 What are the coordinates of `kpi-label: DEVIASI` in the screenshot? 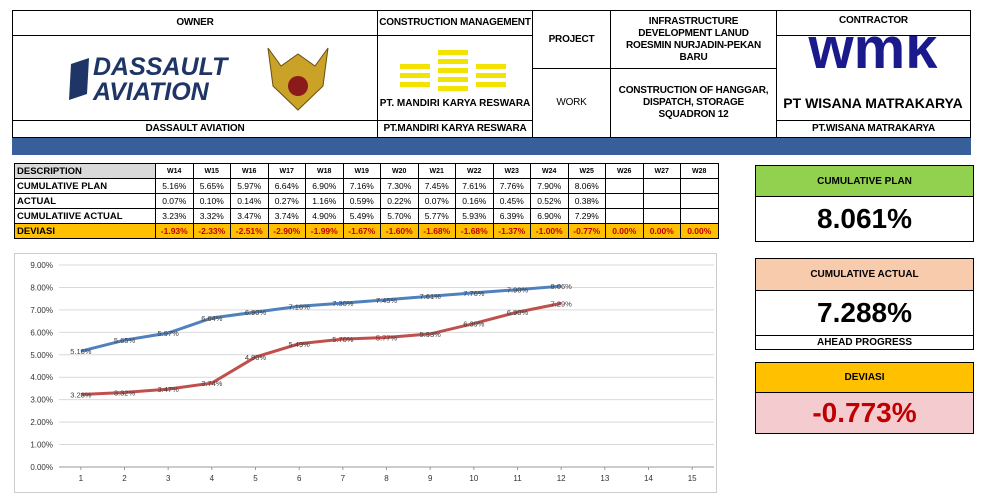 It's located at (864, 377).